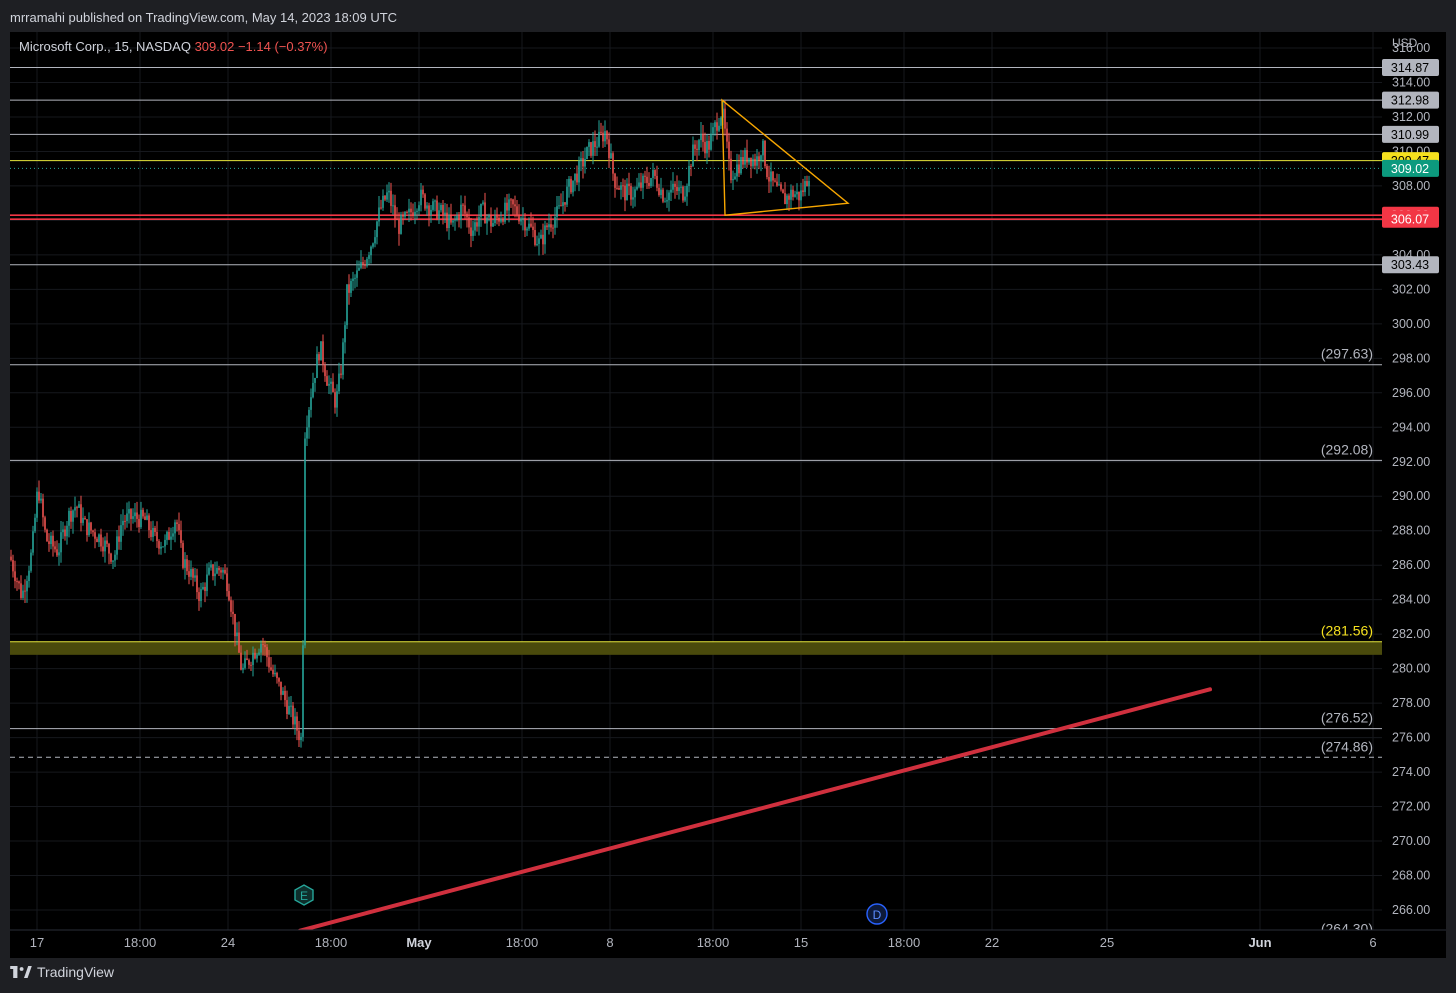  What do you see at coordinates (1410, 265) in the screenshot?
I see `price-badge-label: 303.43` at bounding box center [1410, 265].